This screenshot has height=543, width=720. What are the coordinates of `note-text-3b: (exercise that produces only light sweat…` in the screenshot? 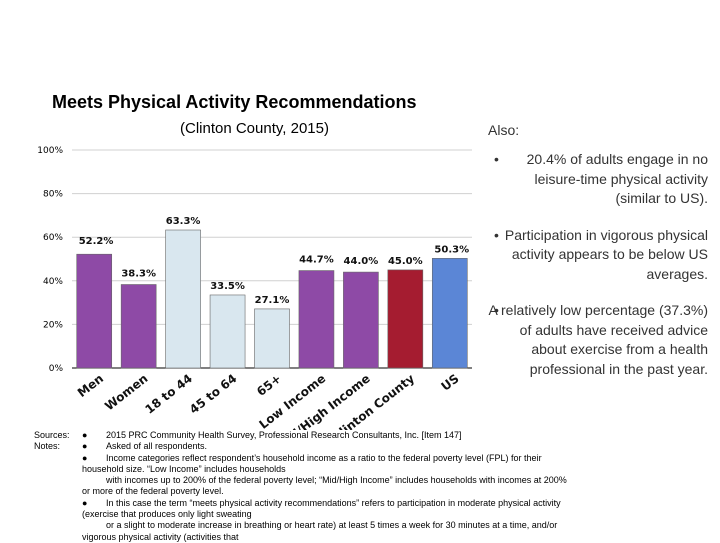 It's located at (167, 514).